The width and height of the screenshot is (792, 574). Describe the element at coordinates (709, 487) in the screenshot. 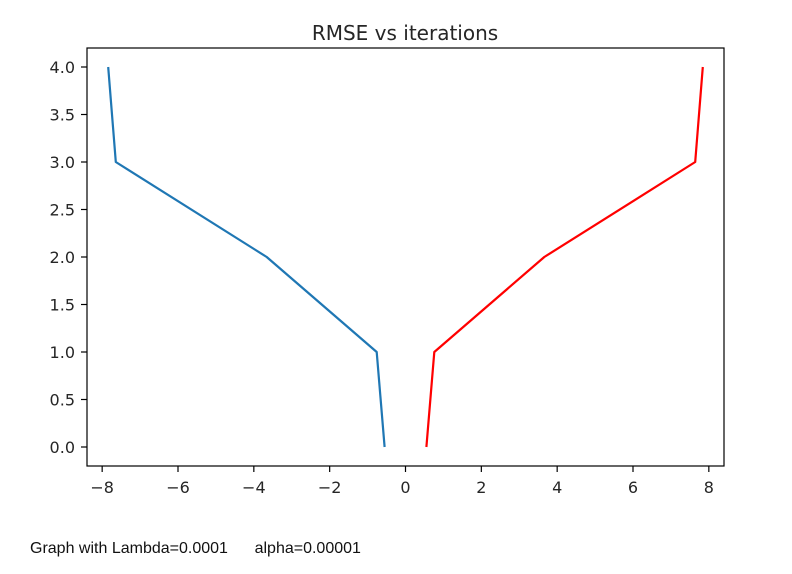

I see `x-tick-label: 8` at that location.